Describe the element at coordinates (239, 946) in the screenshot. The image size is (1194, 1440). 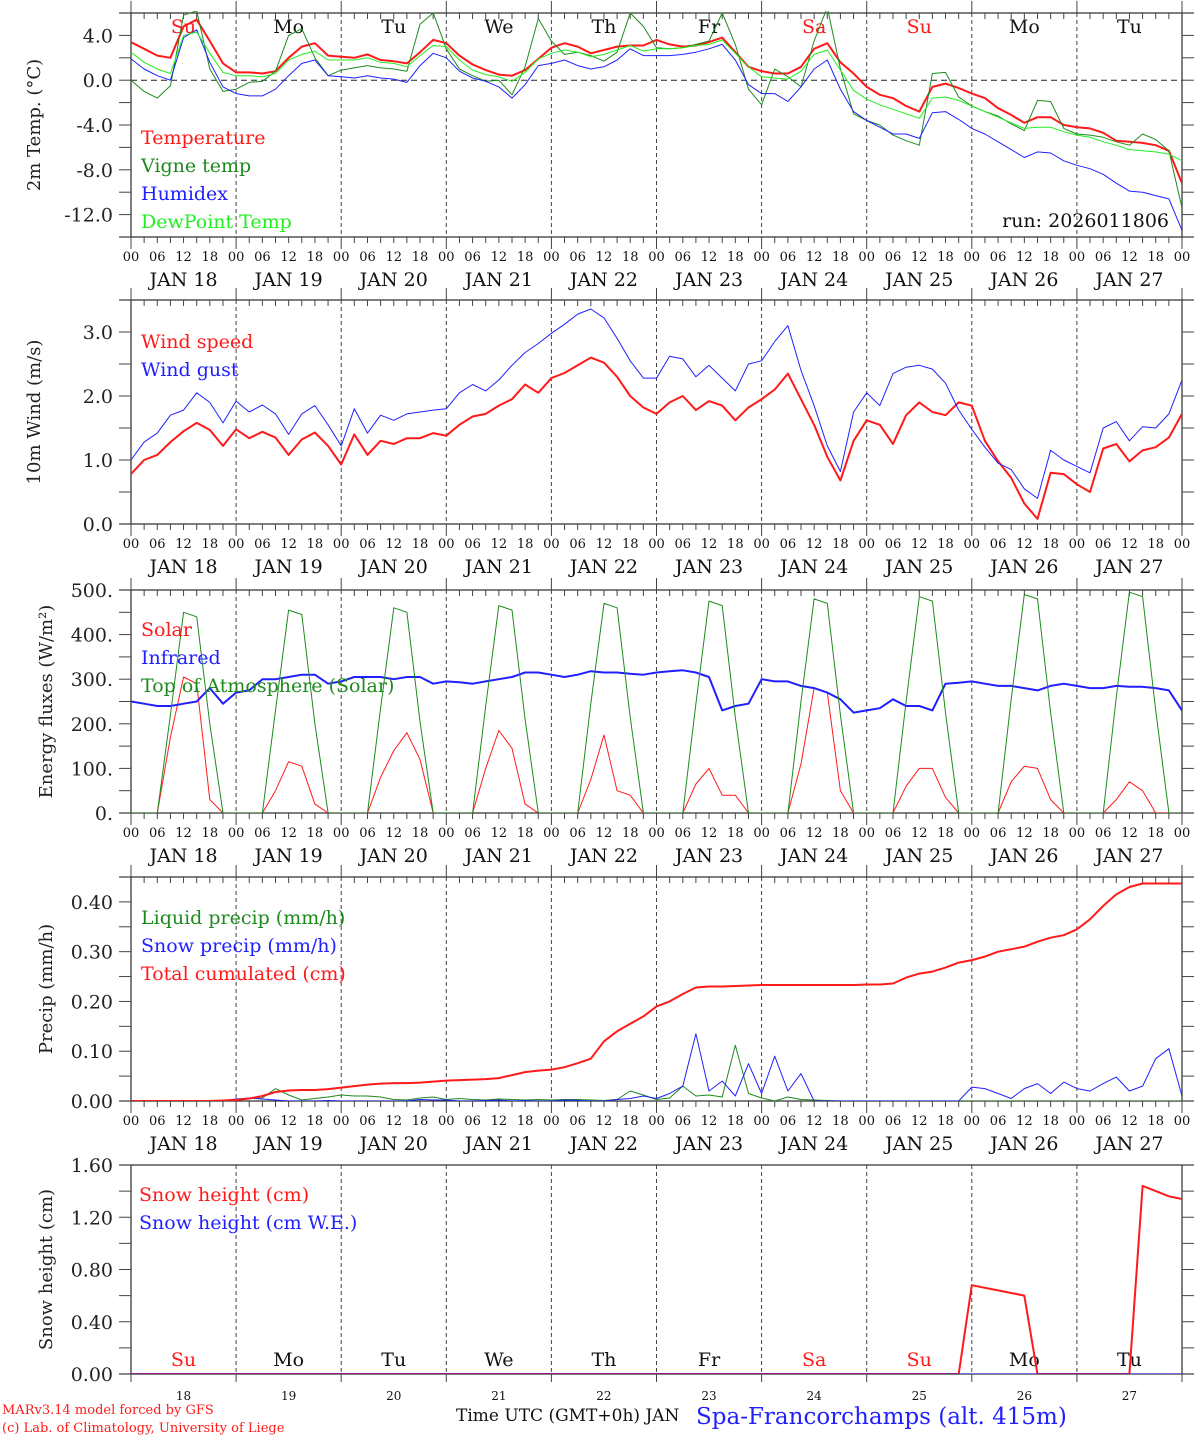
I see `legend-entry: Snow precip (mm/h)` at that location.